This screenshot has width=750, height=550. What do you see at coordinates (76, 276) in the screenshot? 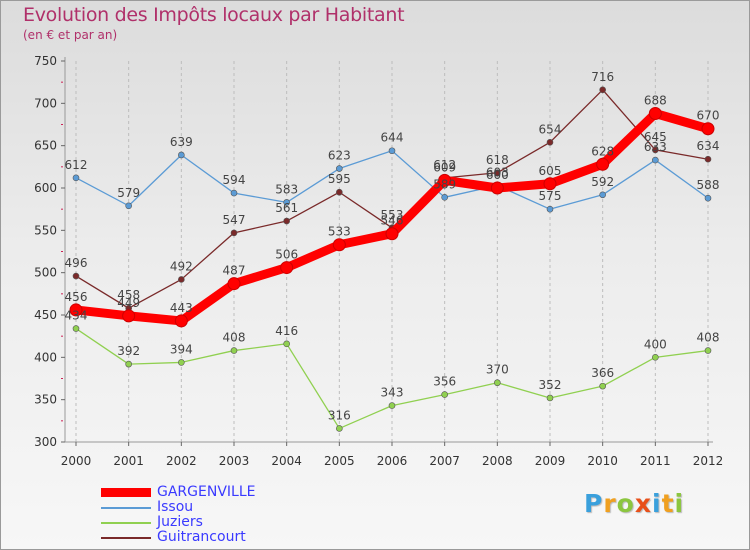
I see `data-point-guitrancourt-2000` at bounding box center [76, 276].